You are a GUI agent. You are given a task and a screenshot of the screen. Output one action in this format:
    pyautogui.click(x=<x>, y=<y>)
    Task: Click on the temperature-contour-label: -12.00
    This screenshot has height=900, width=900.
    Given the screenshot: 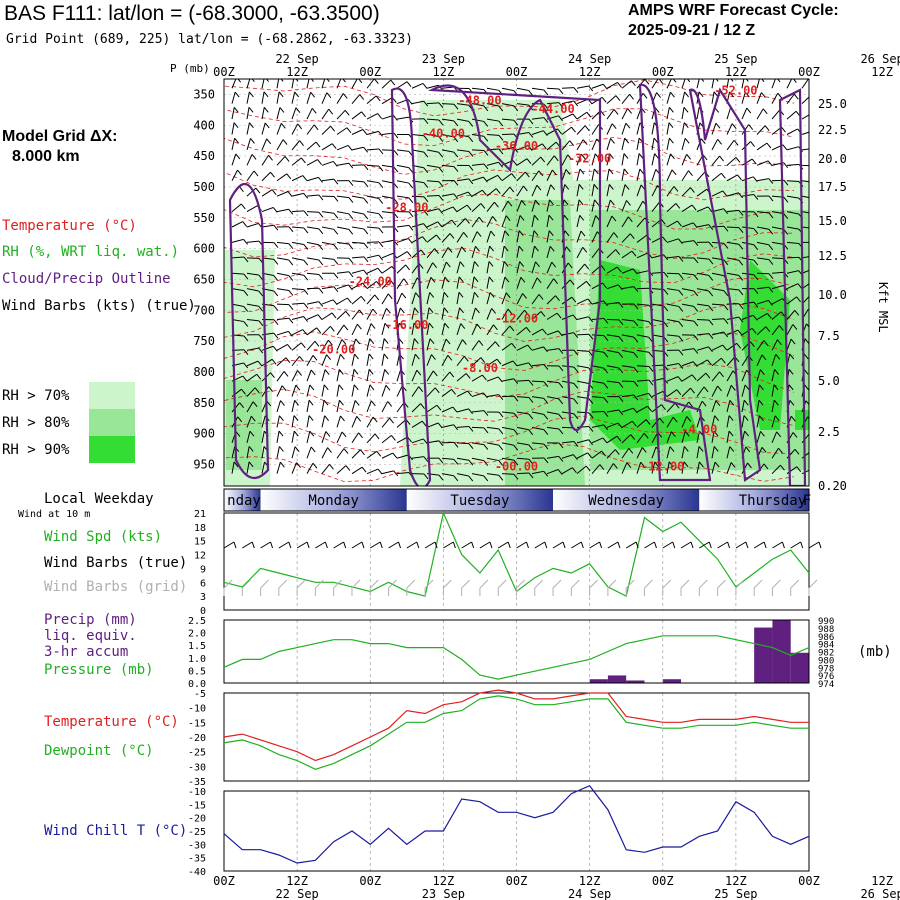 What is the action you would take?
    pyautogui.click(x=662, y=467)
    